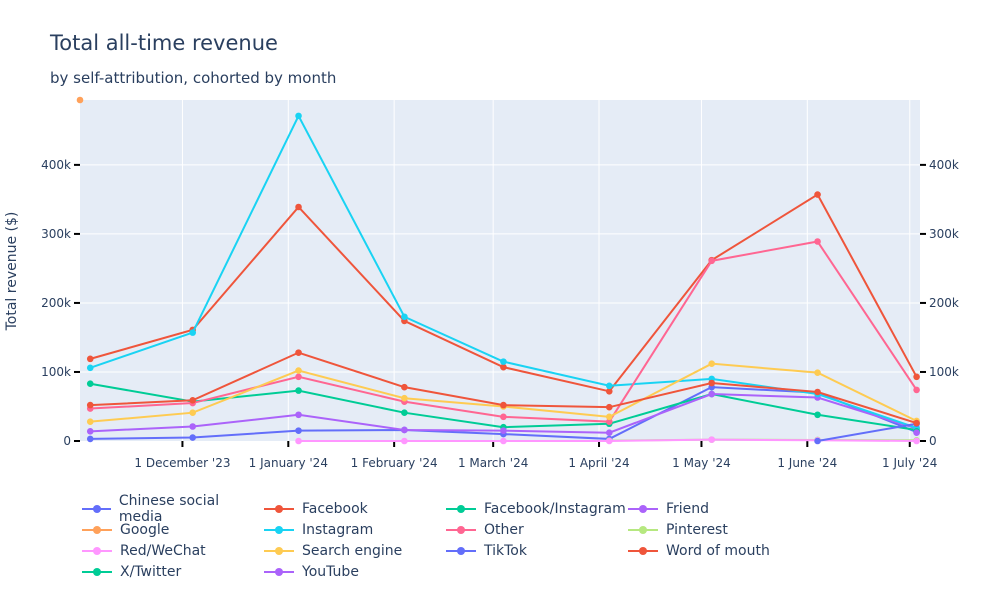 Image resolution: width=1000 pixels, height=600 pixels. Describe the element at coordinates (163, 43) in the screenshot. I see `chart-title: Total all-time revenue` at that location.